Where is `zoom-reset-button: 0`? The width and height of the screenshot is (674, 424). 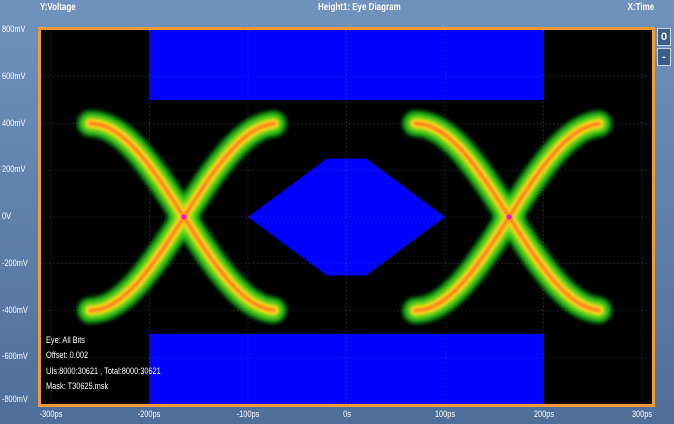
zoom-reset-button: 0 is located at coordinates (664, 37).